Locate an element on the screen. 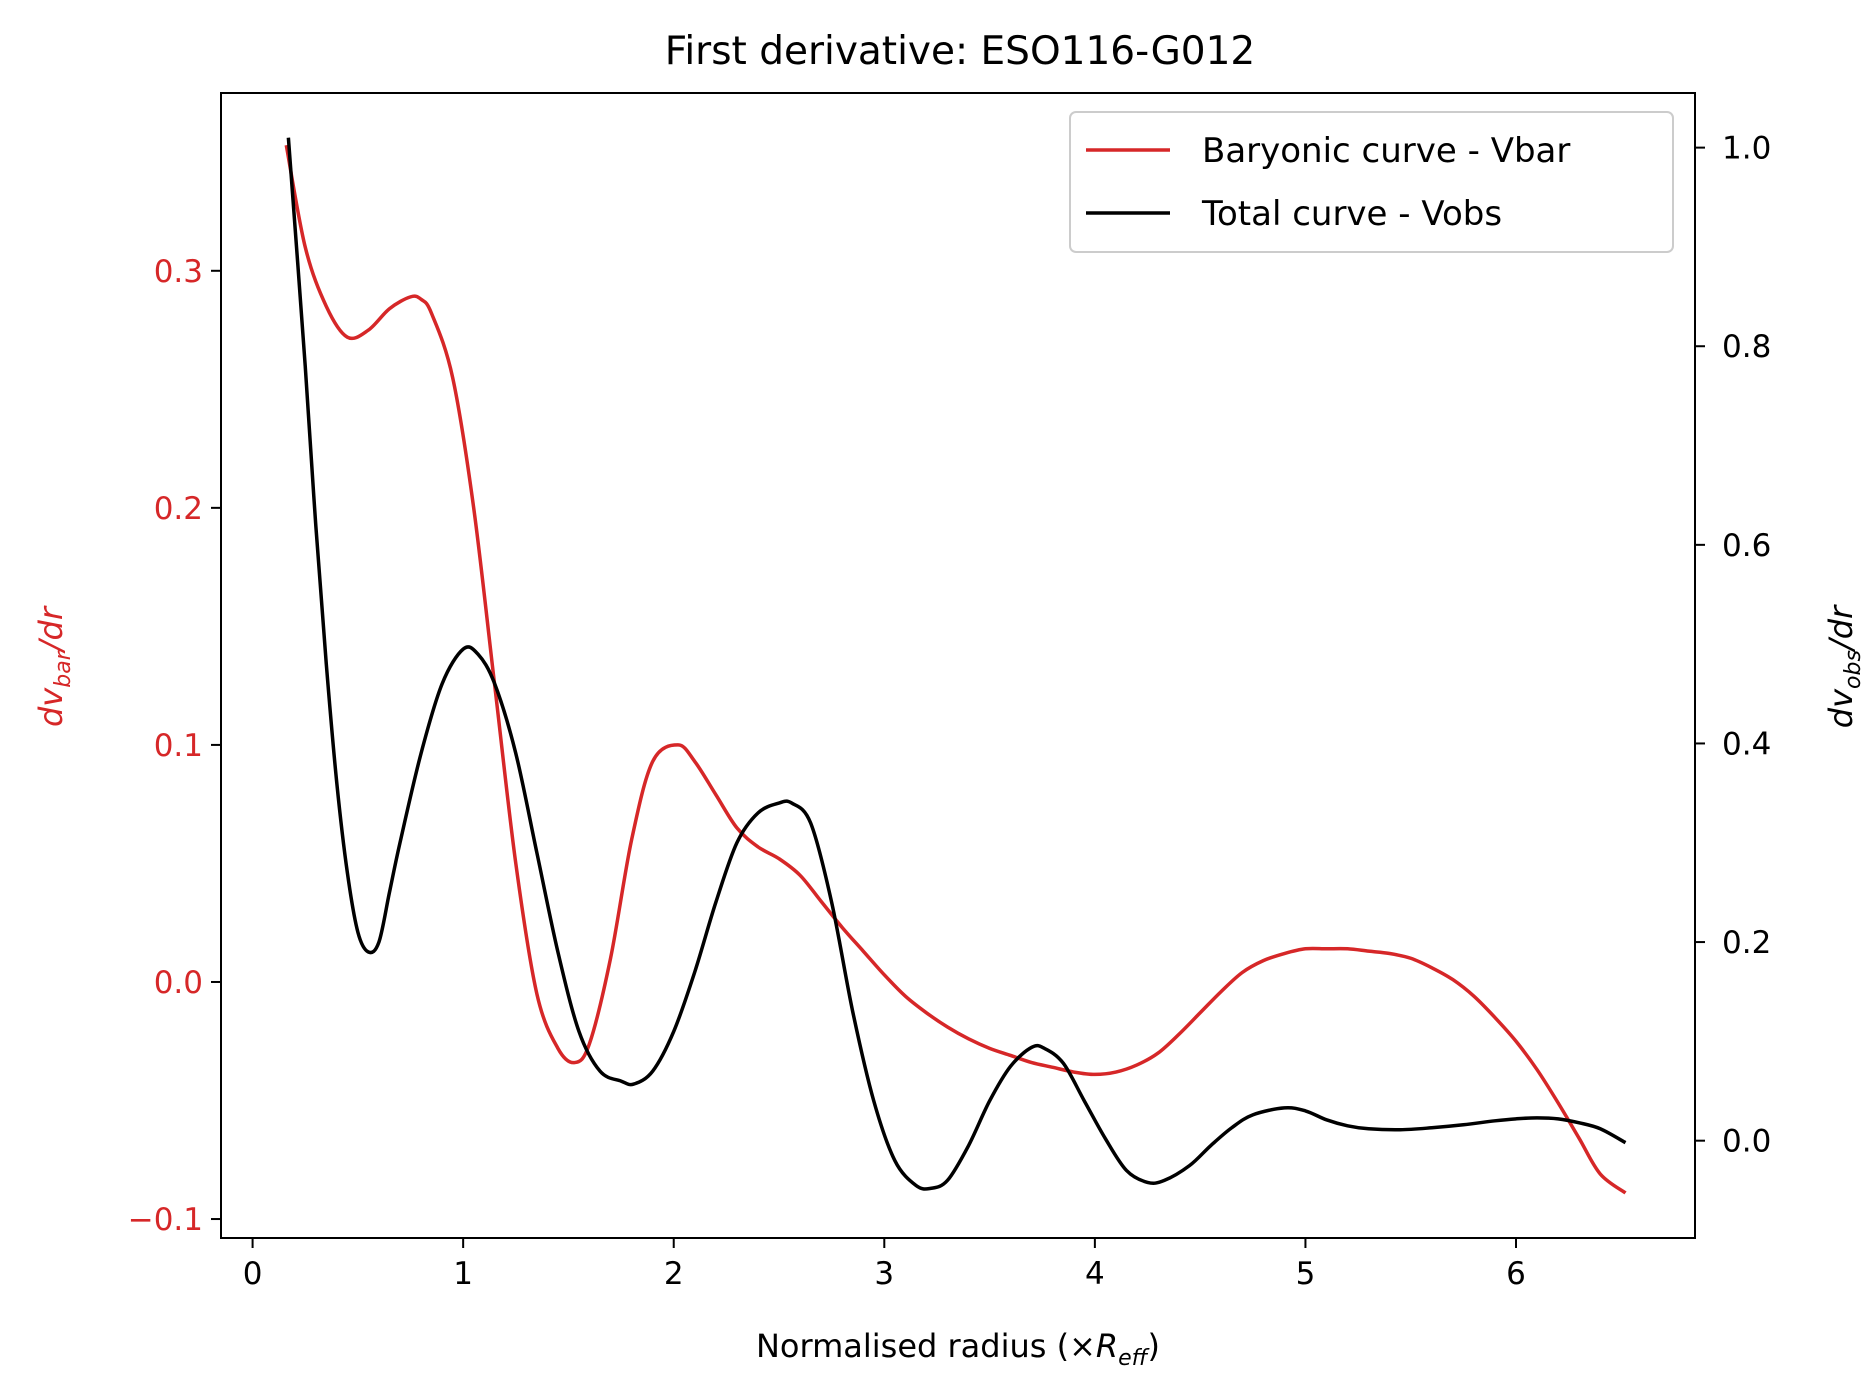 This screenshot has width=1872, height=1397. right-y-axis: 0.0 0.2 0.4 0.6 0.8 1.0 is located at coordinates (1733, 645).